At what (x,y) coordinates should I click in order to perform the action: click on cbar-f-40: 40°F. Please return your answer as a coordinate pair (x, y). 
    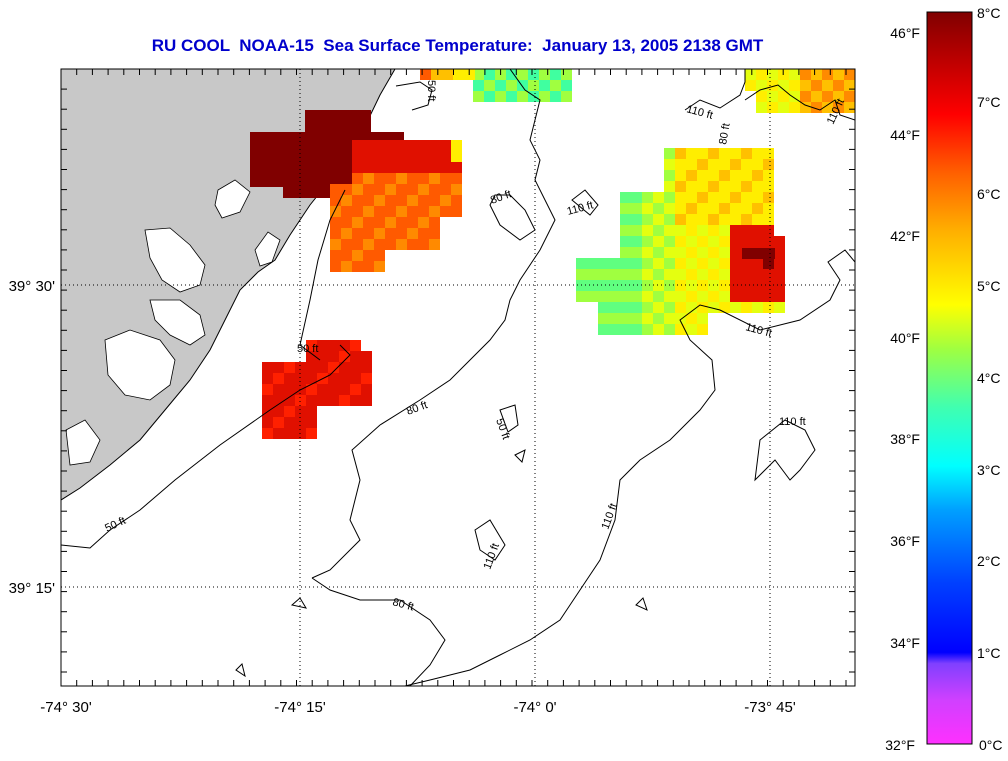
    Looking at the image, I should click on (905, 338).